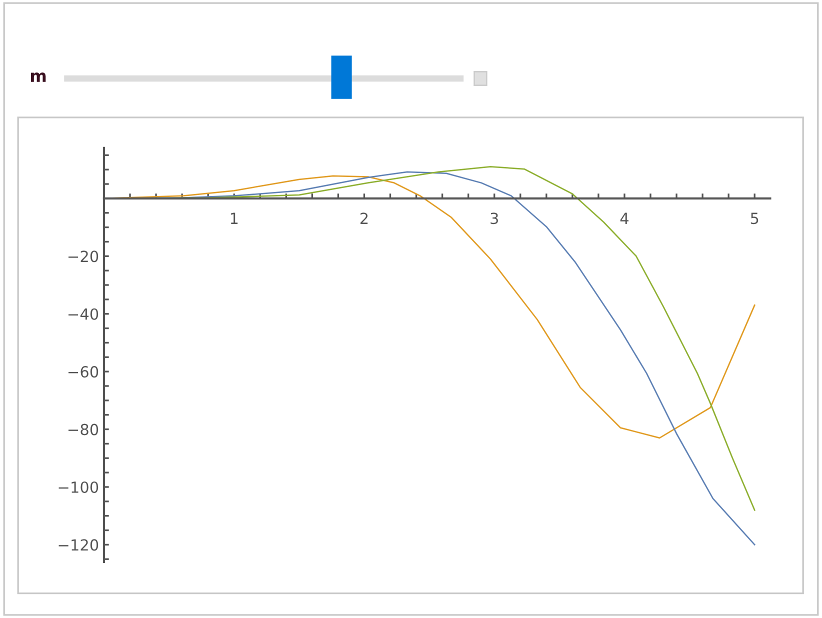 Image resolution: width=822 pixels, height=618 pixels. I want to click on x-tick-label: 3, so click(494, 218).